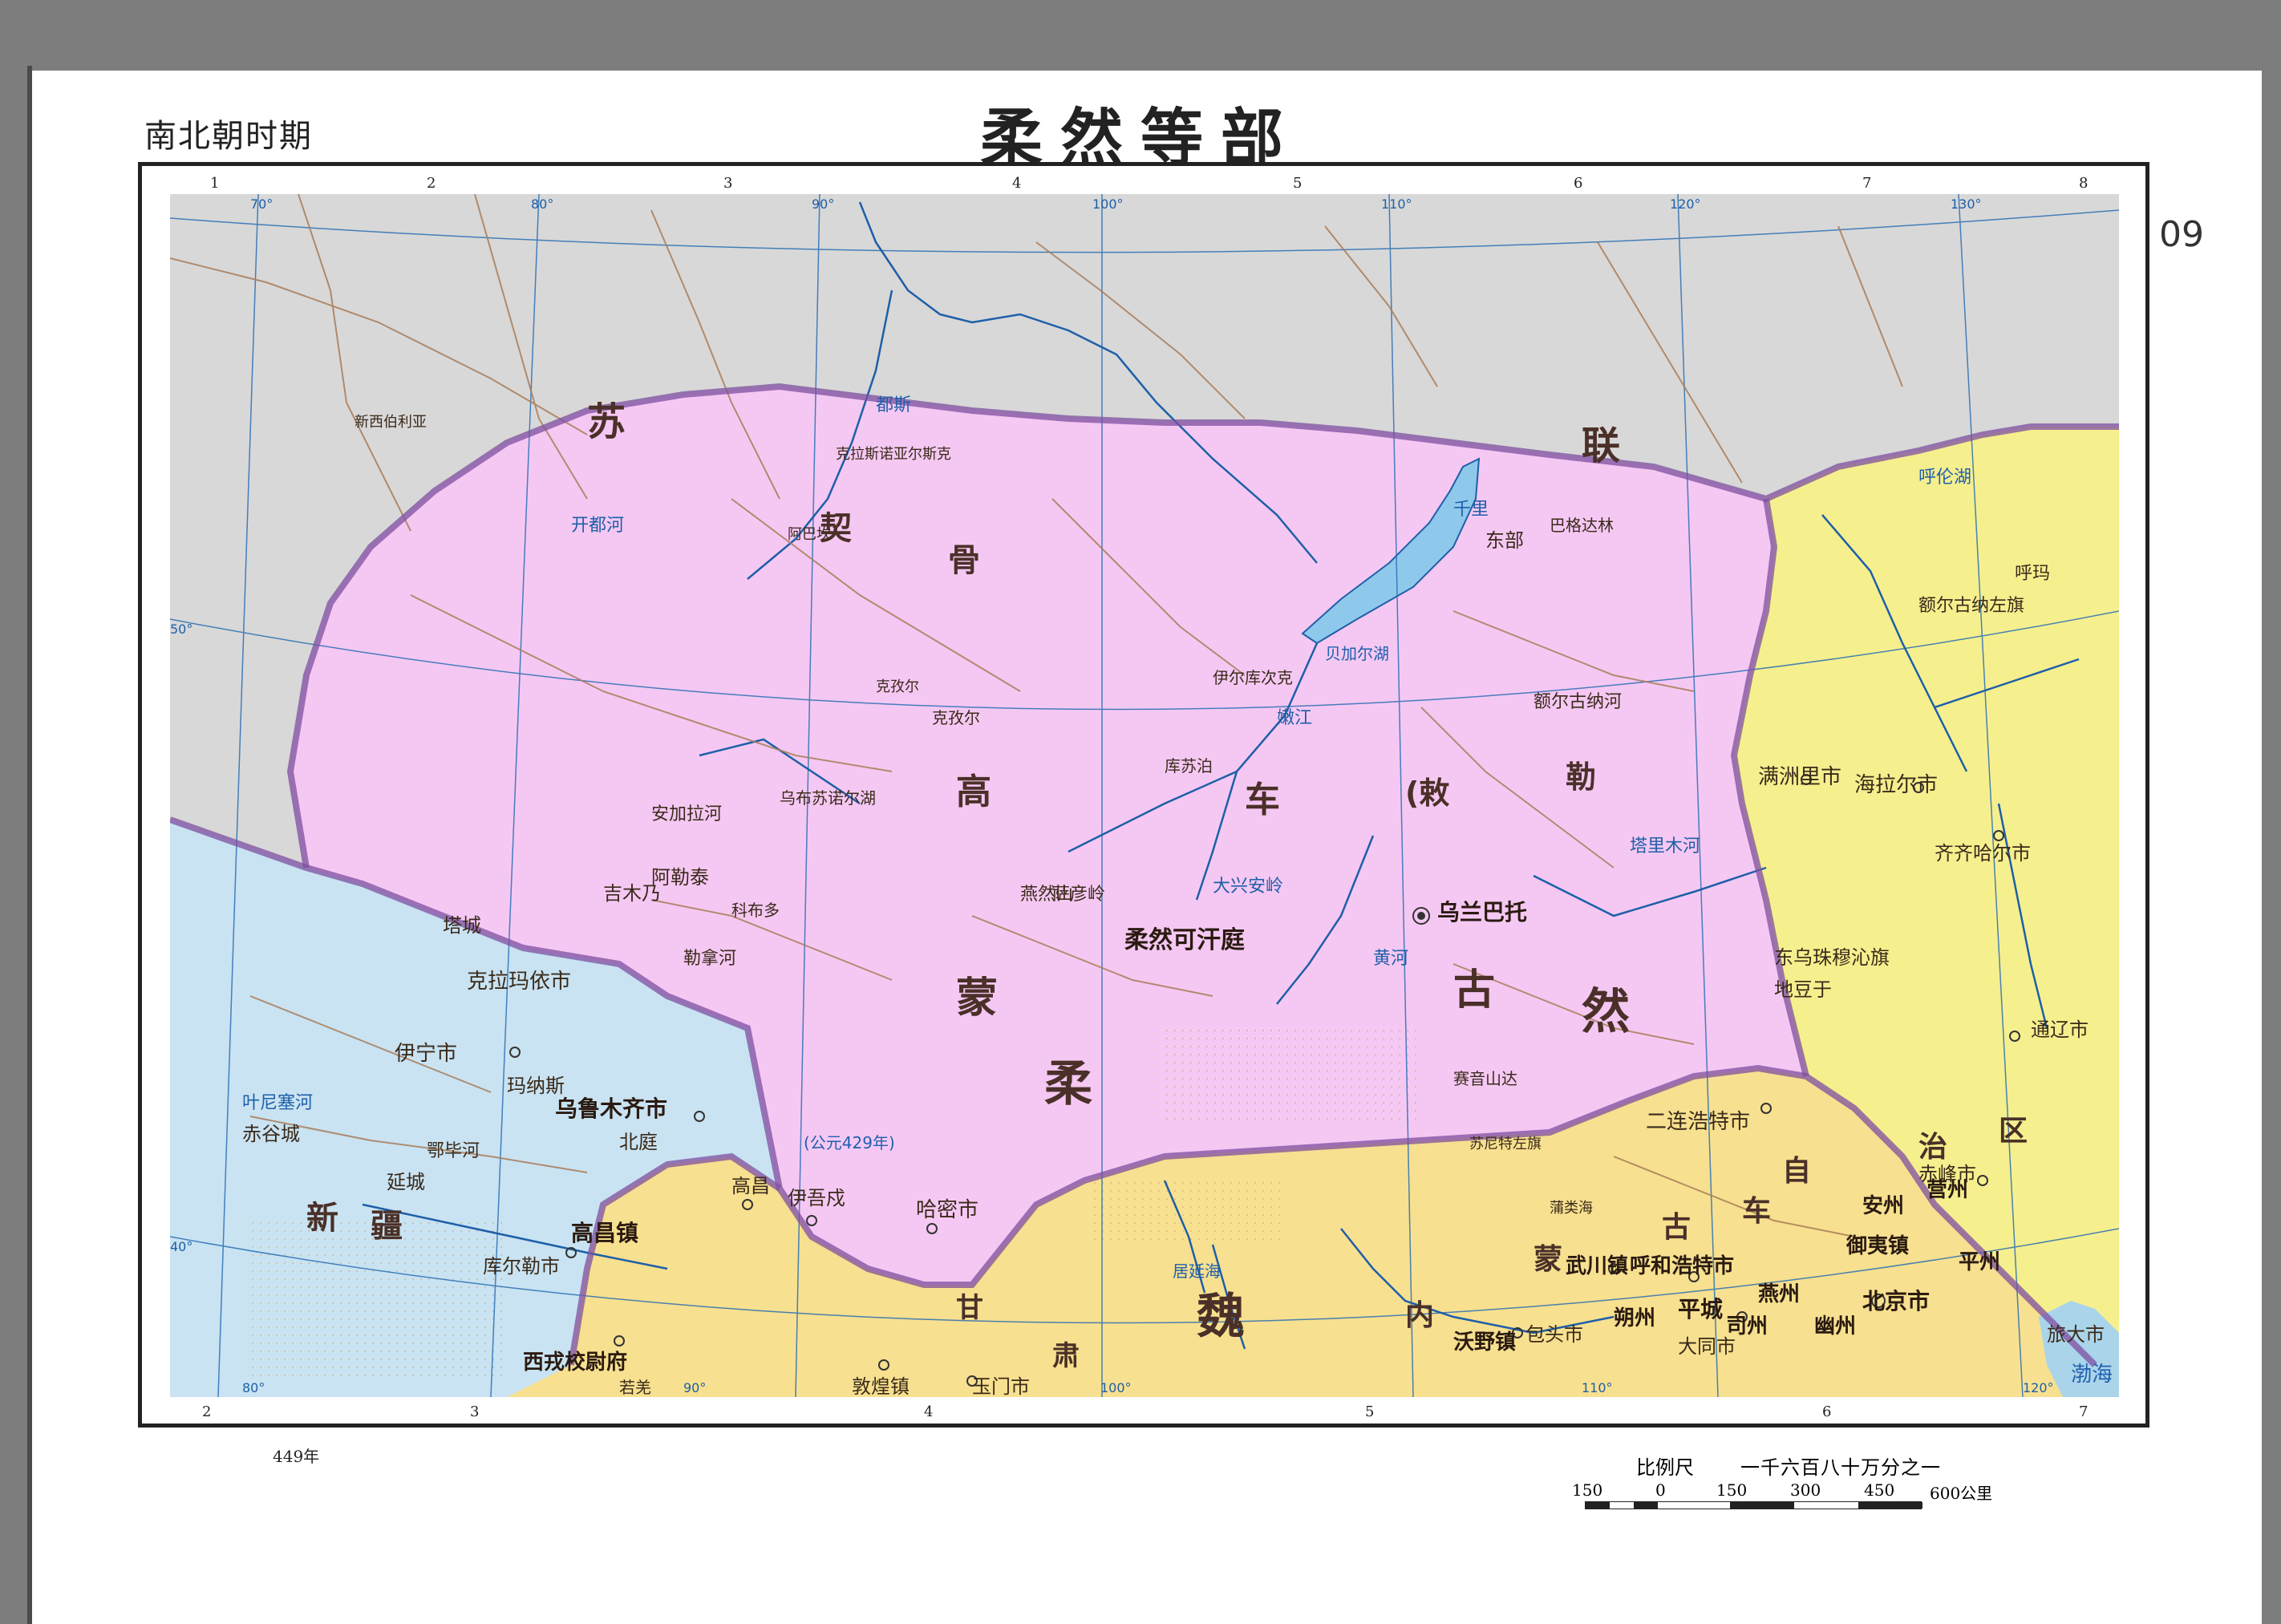 The width and height of the screenshot is (2281, 1624). Describe the element at coordinates (1700, 1309) in the screenshot. I see `place-pingcheng: 平城` at that location.